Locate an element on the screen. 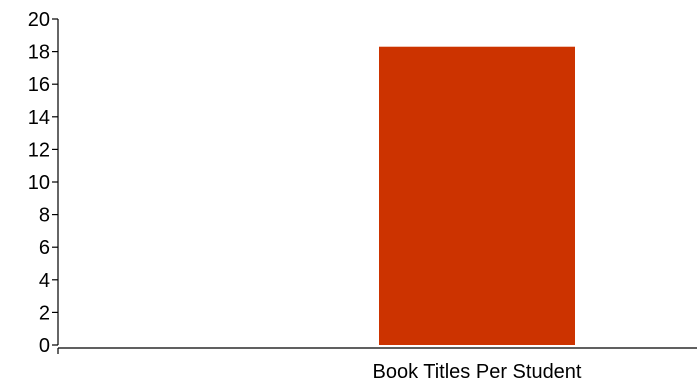  y-tick-label: 18 is located at coordinates (39, 53).